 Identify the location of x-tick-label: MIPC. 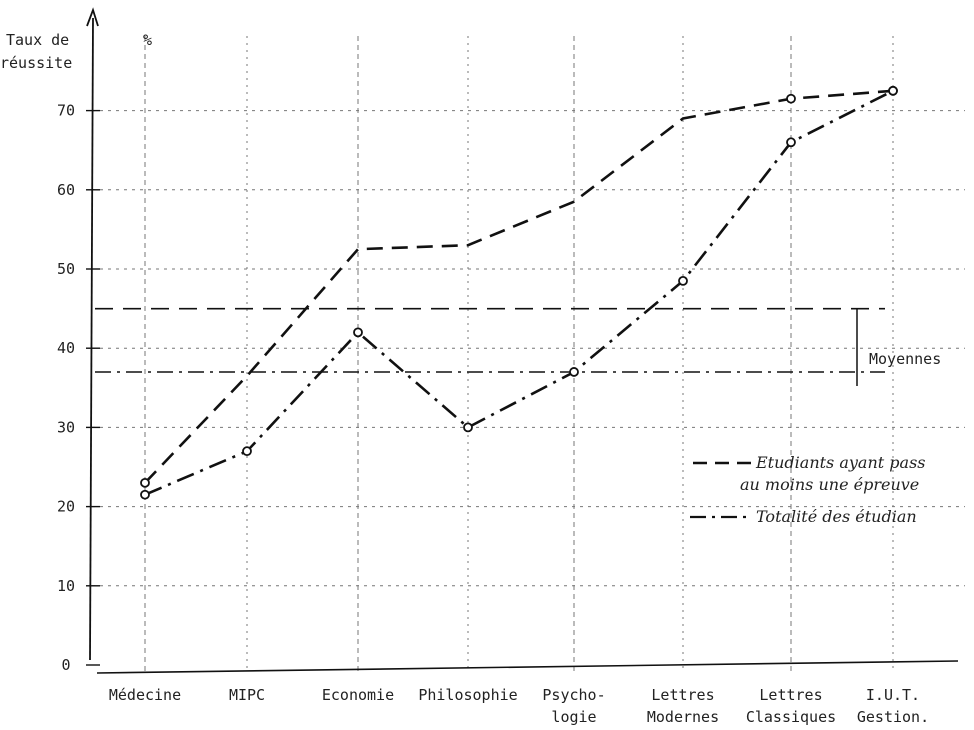
(247, 695).